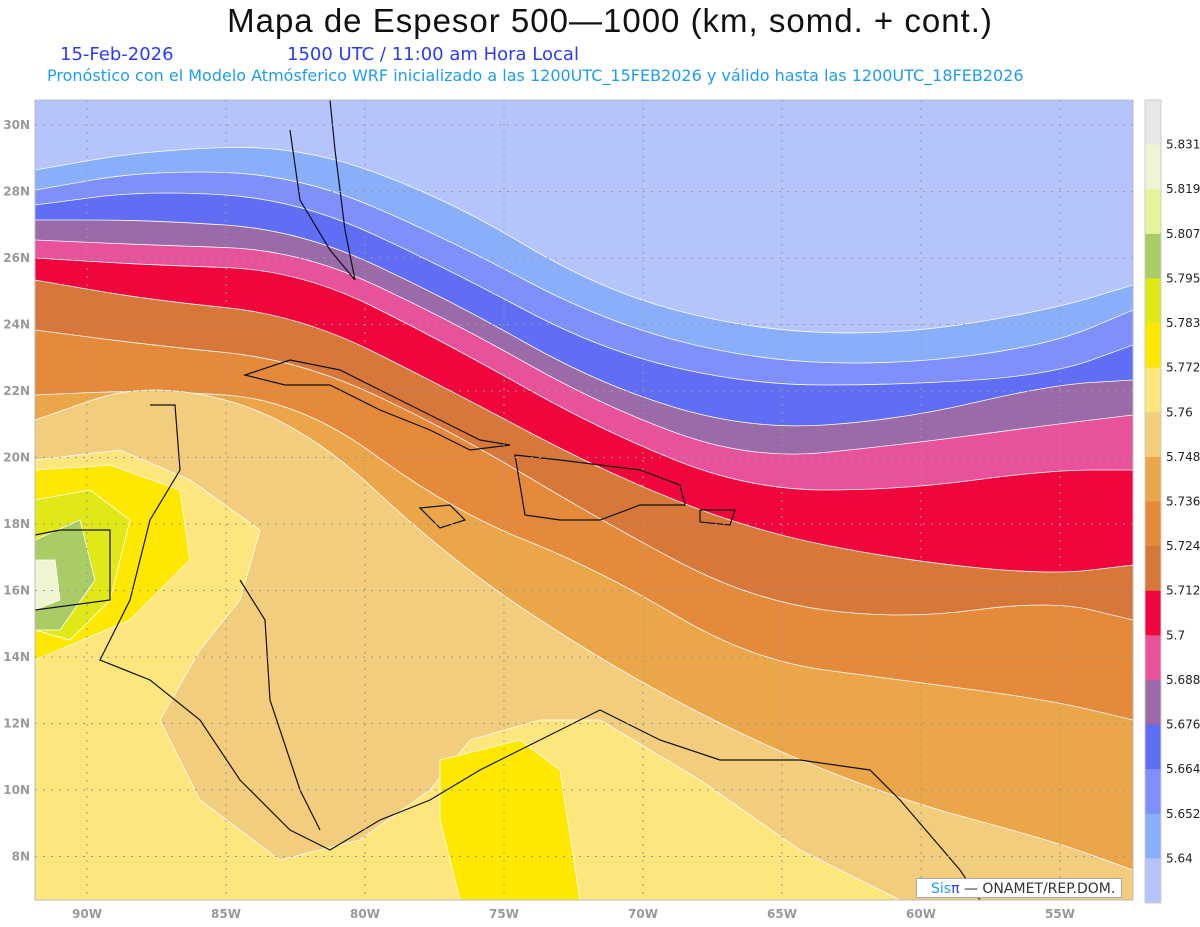 The width and height of the screenshot is (1200, 927). What do you see at coordinates (16, 458) in the screenshot?
I see `lat-label: 20N` at bounding box center [16, 458].